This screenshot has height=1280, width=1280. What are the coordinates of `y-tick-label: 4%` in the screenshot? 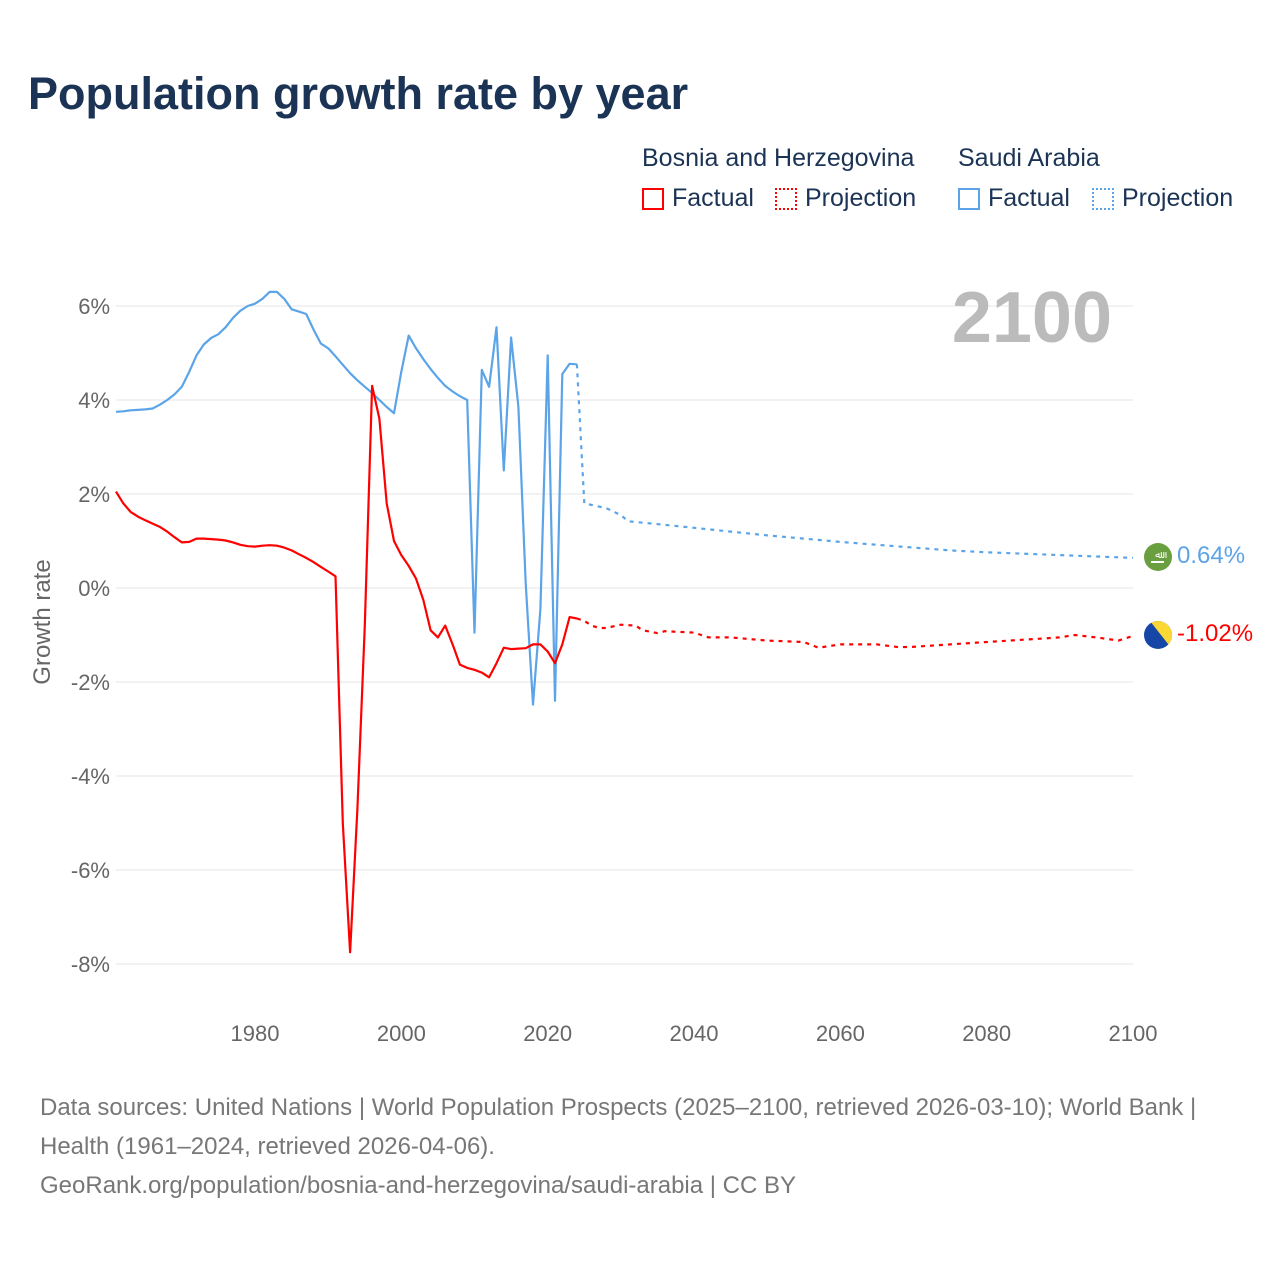 It's located at (94, 400).